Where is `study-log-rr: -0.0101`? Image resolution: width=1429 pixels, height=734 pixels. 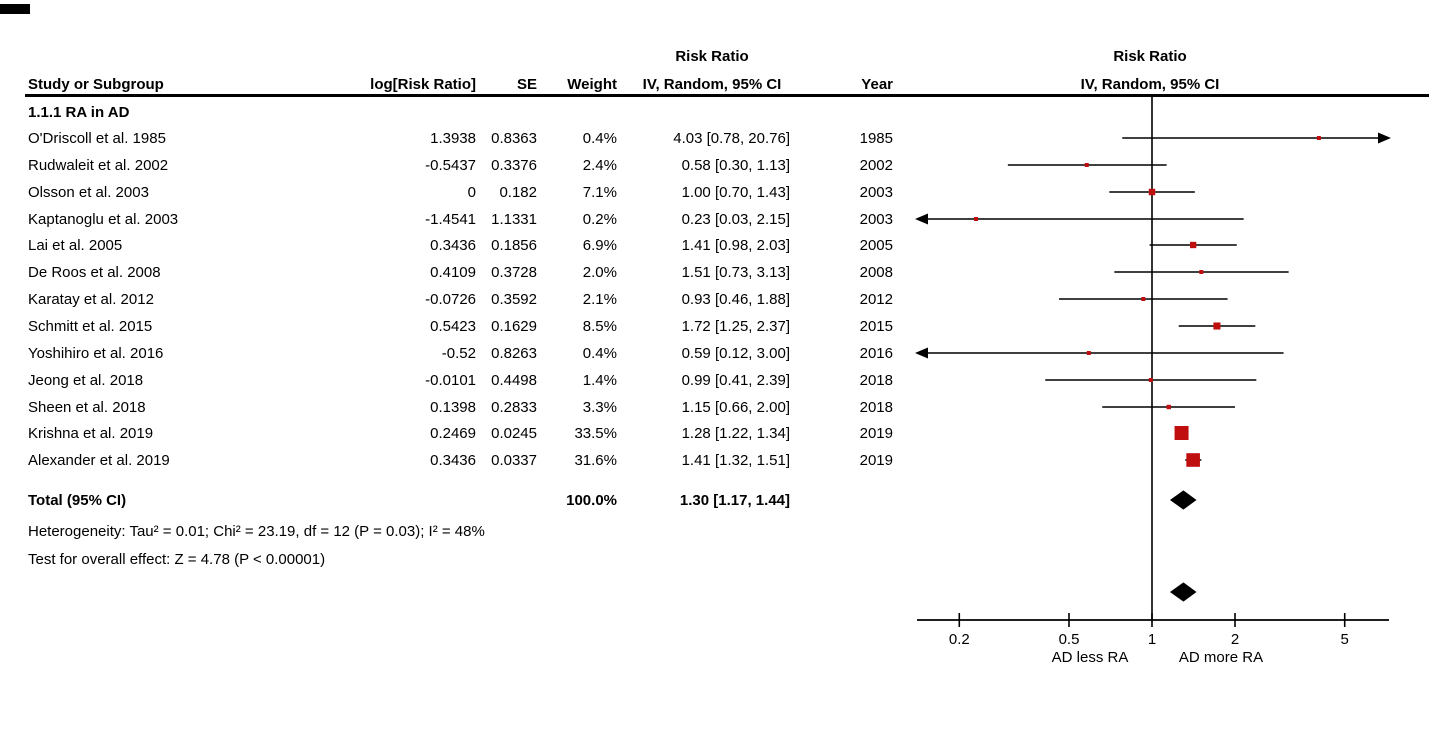
study-log-rr: -0.0101 is located at coordinates (450, 380).